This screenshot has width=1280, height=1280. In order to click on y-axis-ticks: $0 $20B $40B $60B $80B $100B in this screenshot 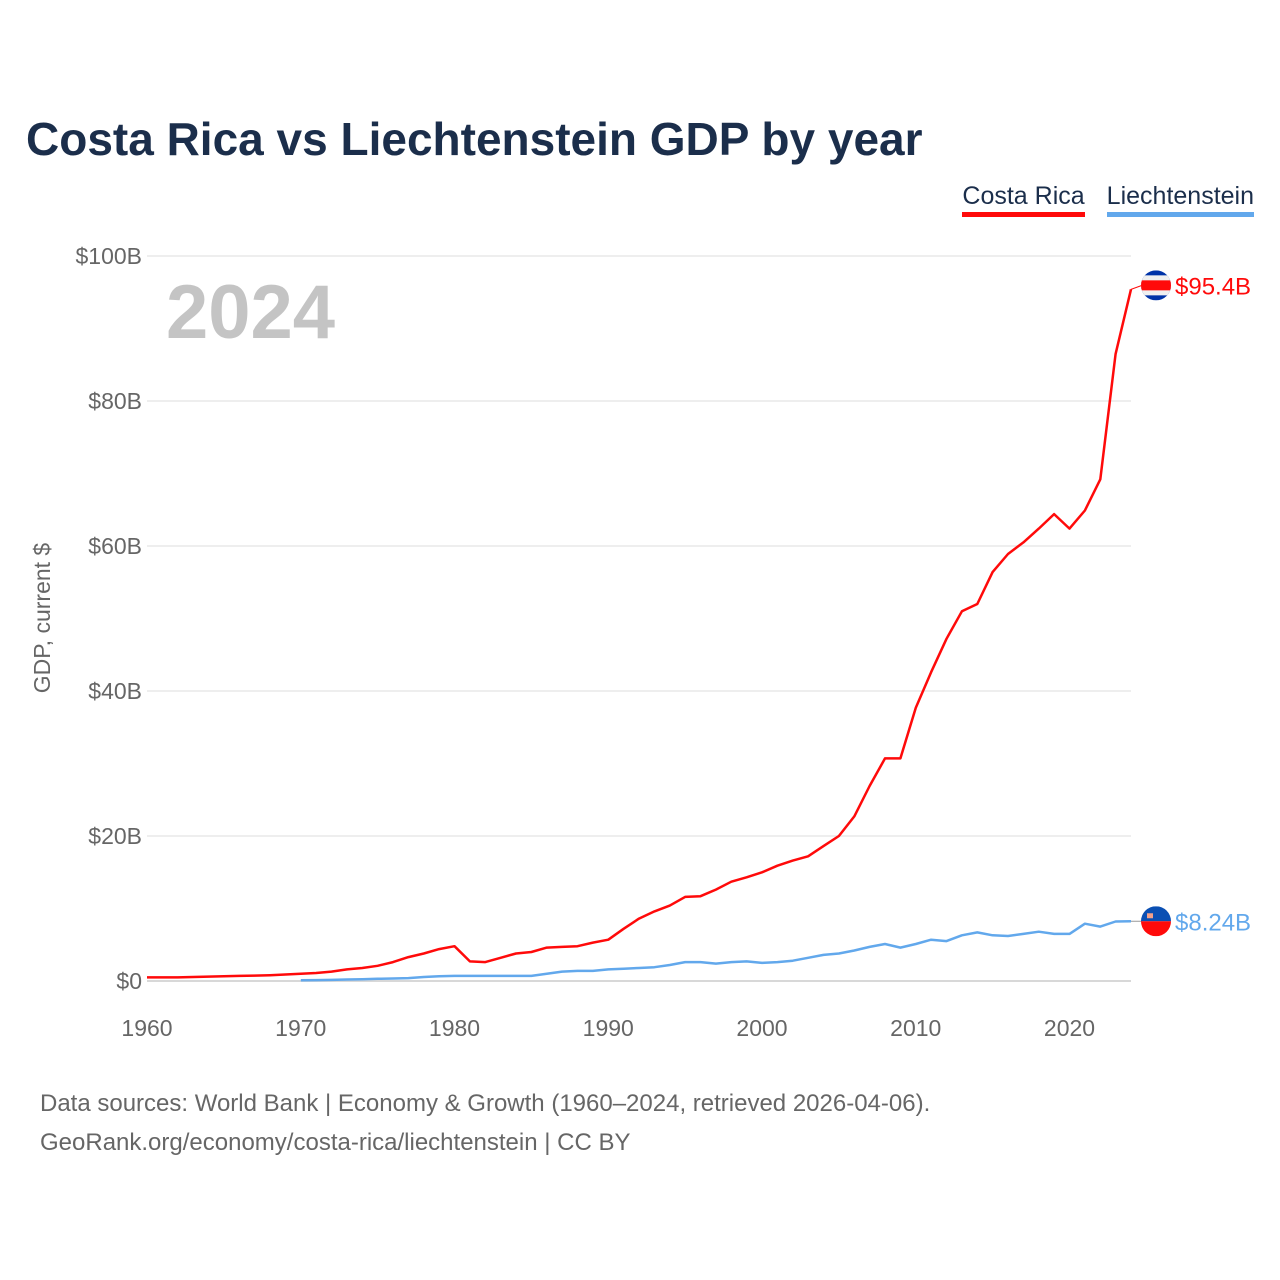, I will do `click(108, 618)`.